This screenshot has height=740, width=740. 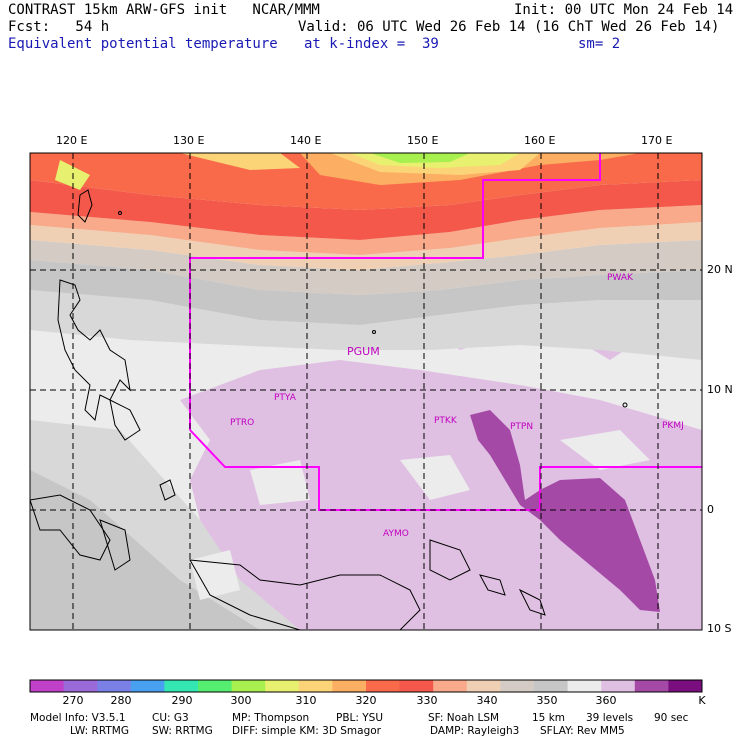 What do you see at coordinates (445, 470) in the screenshot?
I see `domain-boundary-south` at bounding box center [445, 470].